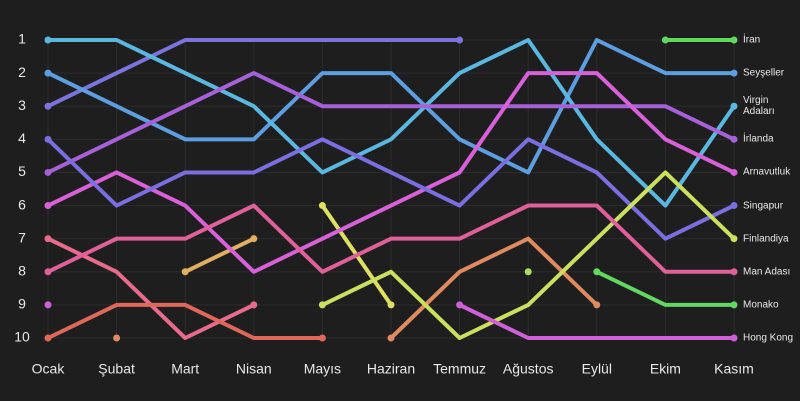 This screenshot has width=800, height=401. I want to click on series-label: Arnavutluk, so click(767, 172).